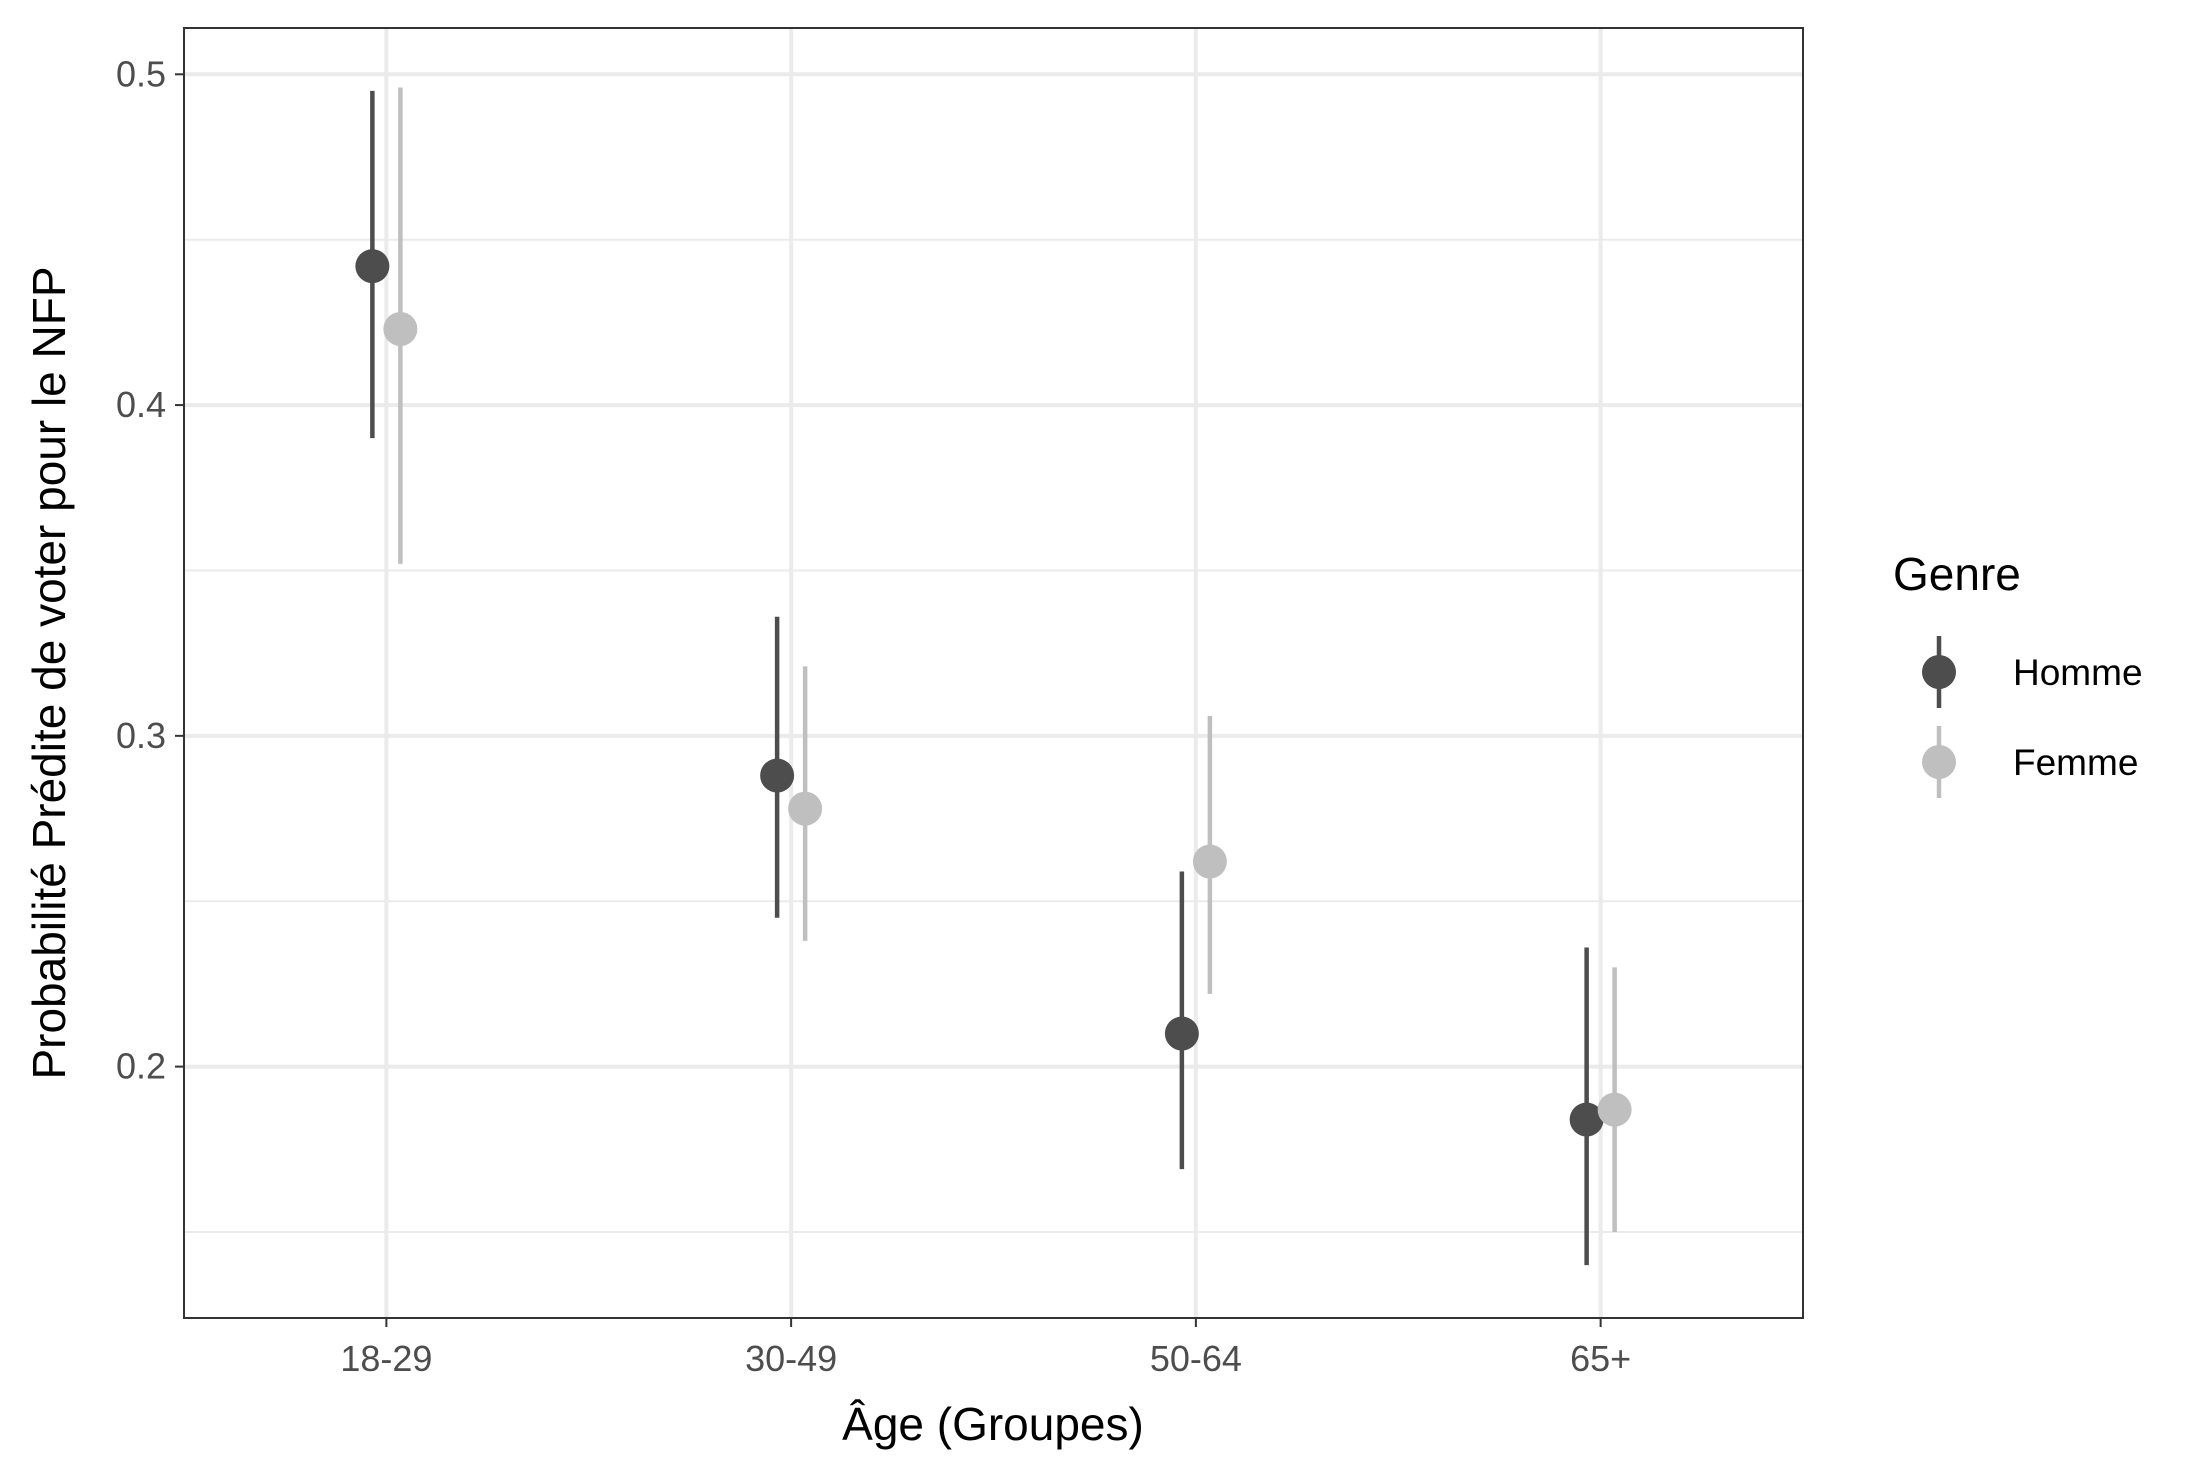  Describe the element at coordinates (993, 1424) in the screenshot. I see `x-axis-title: Âge (Groupes)` at that location.